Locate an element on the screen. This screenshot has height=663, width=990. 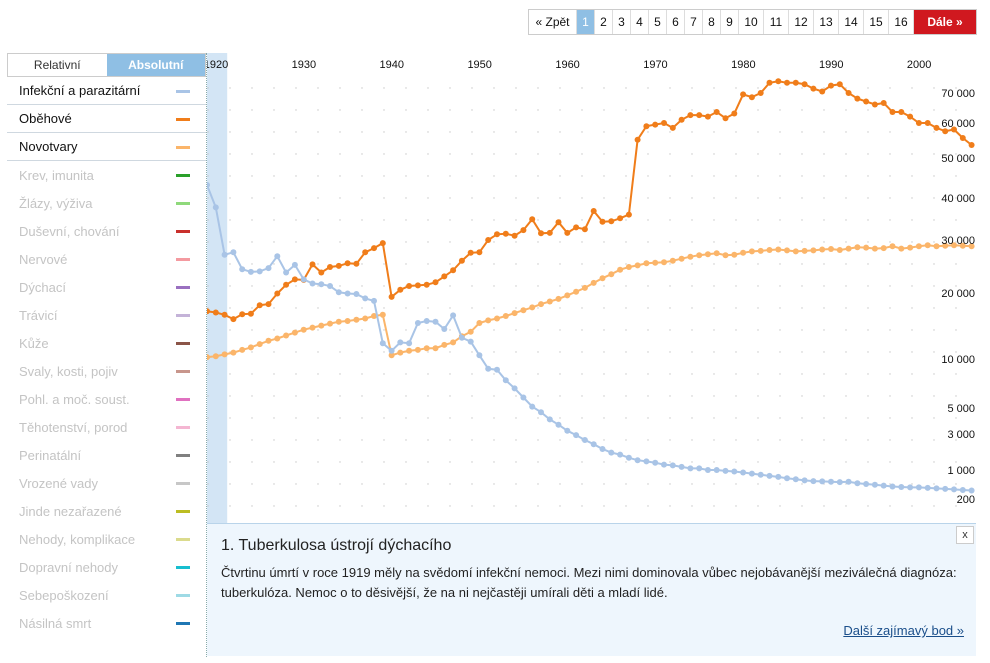
category-item: Novotvary is located at coordinates (106, 147).